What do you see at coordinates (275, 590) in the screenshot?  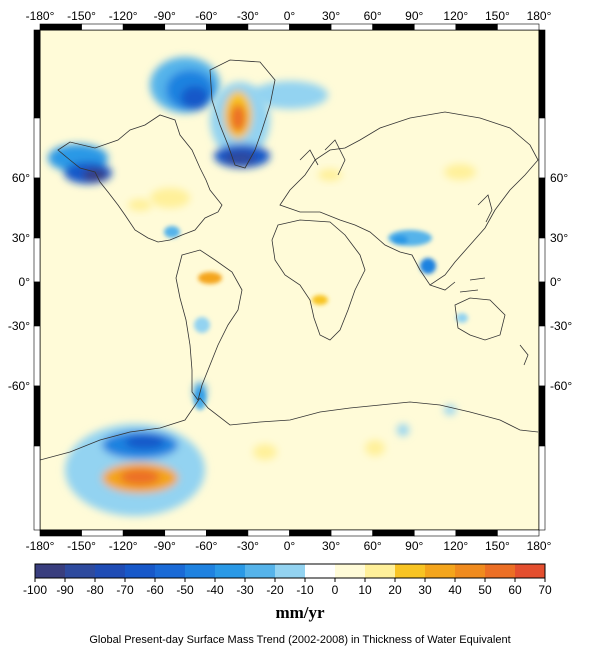 I see `colorbar-tick-label: -20` at bounding box center [275, 590].